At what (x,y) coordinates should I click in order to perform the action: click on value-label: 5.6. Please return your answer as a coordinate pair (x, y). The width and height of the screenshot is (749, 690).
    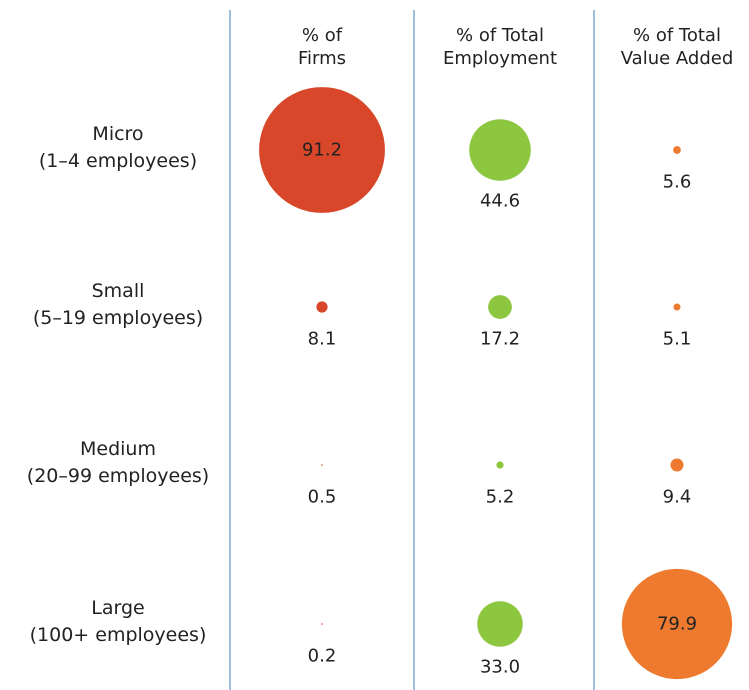
    Looking at the image, I should click on (677, 182).